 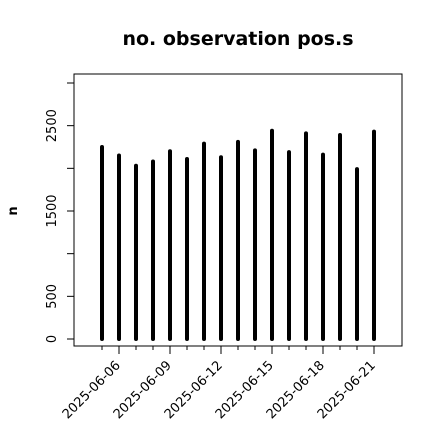 I want to click on y-tick-label: 500, so click(x=52, y=296).